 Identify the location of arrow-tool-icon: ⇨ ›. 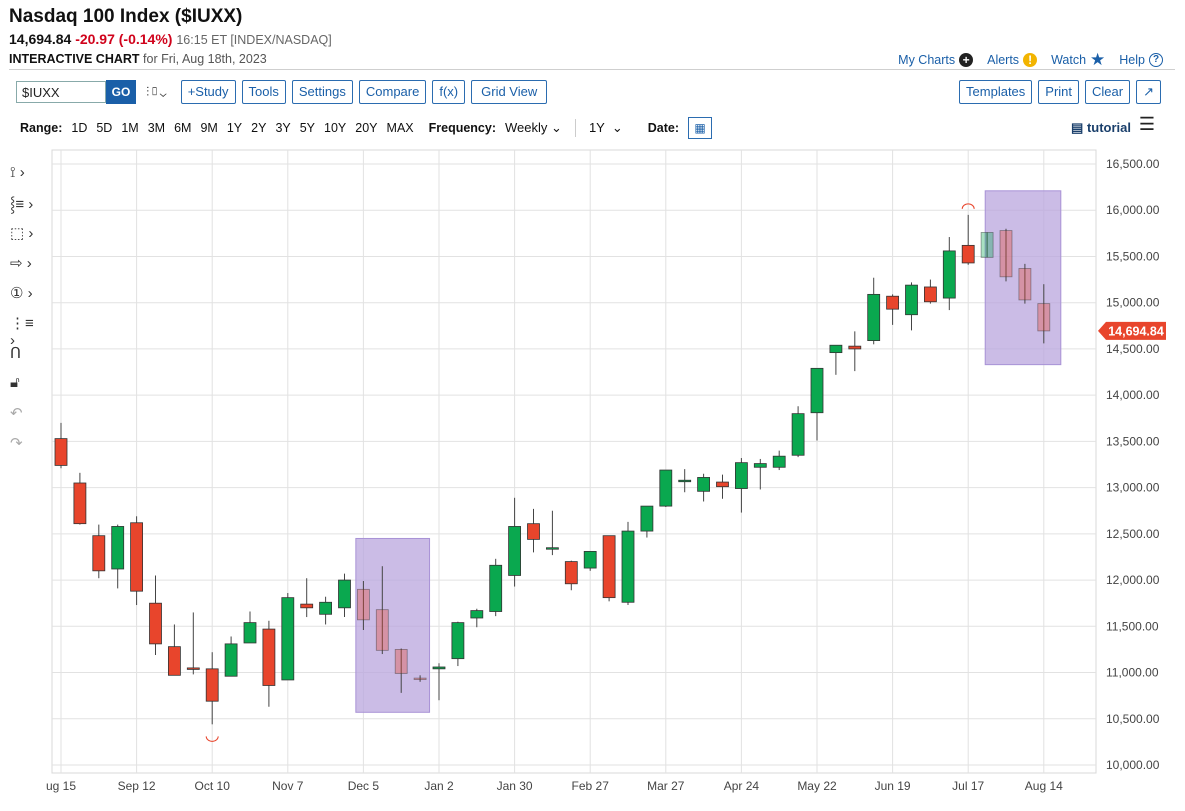
(21, 263).